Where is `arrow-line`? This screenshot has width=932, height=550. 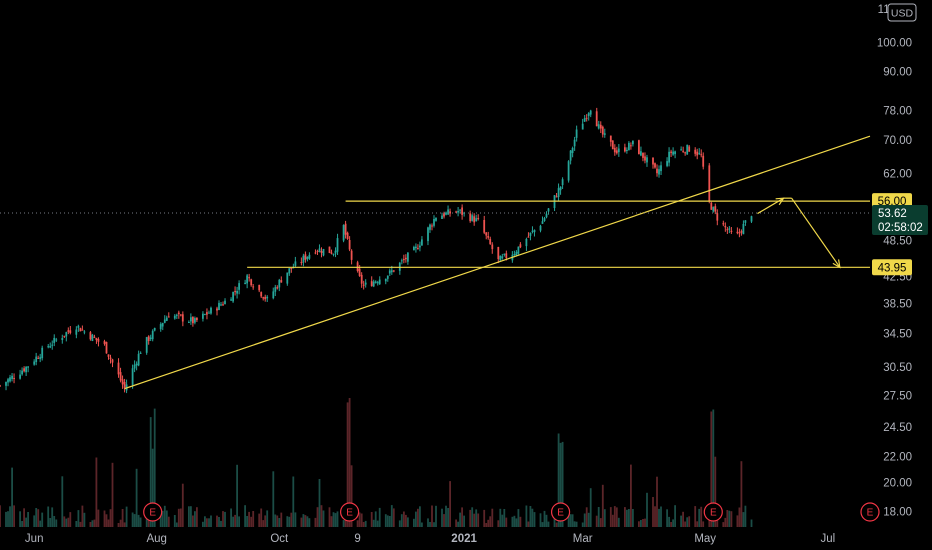 arrow-line is located at coordinates (816, 232).